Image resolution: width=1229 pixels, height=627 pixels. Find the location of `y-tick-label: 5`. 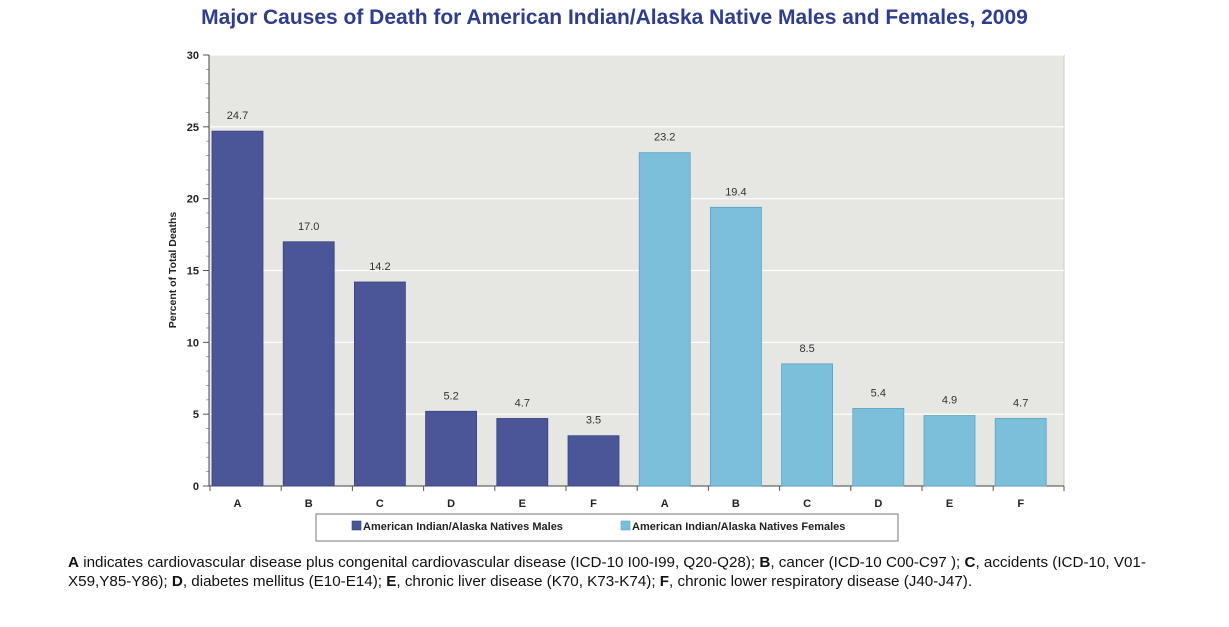

y-tick-label: 5 is located at coordinates (196, 415).